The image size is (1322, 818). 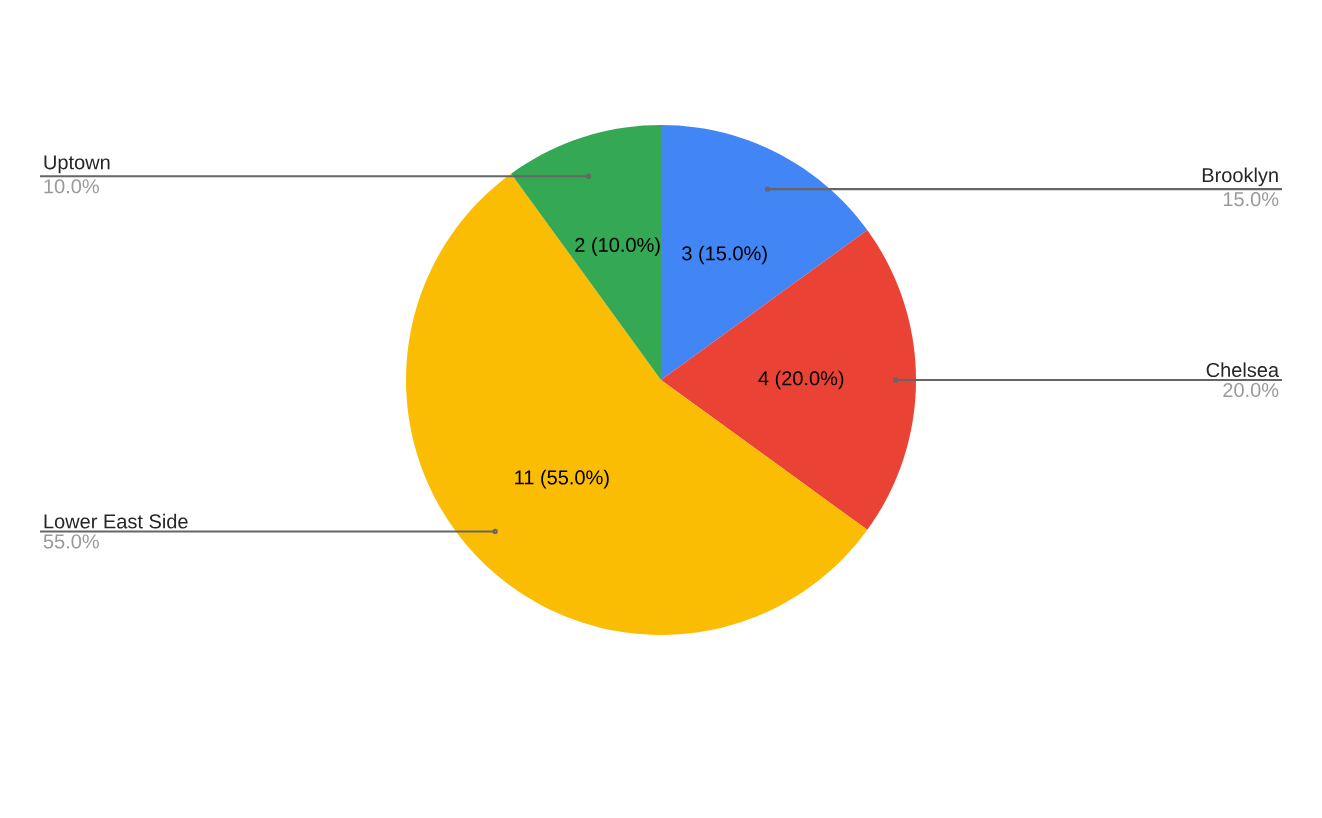 What do you see at coordinates (1251, 199) in the screenshot?
I see `text: 15.0%` at bounding box center [1251, 199].